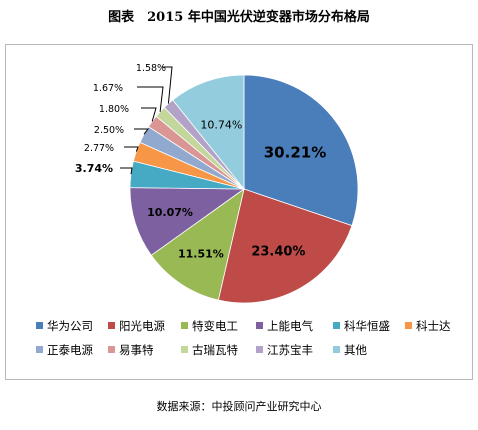 This screenshot has width=478, height=430. Describe the element at coordinates (114, 109) in the screenshot. I see `data-label-8: 1.80%` at that location.